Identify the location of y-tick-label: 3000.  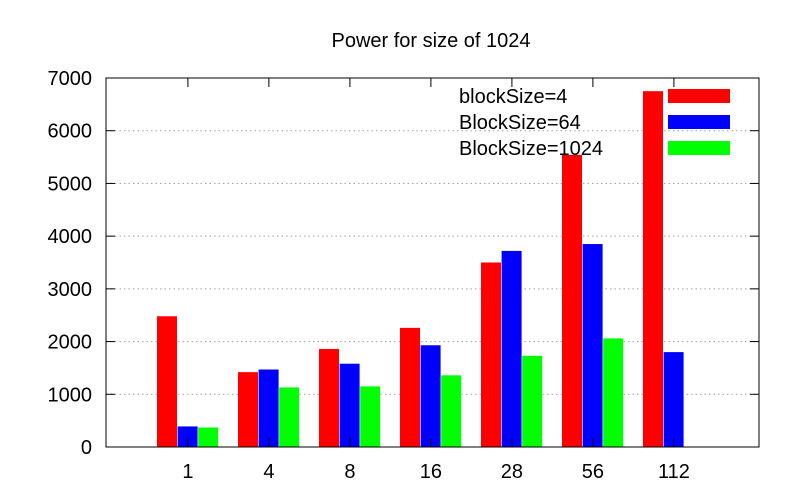
(70, 290).